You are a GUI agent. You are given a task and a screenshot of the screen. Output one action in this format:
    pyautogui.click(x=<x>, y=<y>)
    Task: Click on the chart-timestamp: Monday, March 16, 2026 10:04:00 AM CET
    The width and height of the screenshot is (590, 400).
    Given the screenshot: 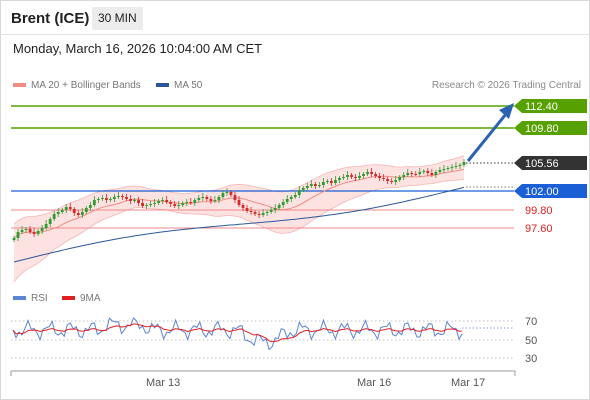 What is the action you would take?
    pyautogui.click(x=138, y=48)
    